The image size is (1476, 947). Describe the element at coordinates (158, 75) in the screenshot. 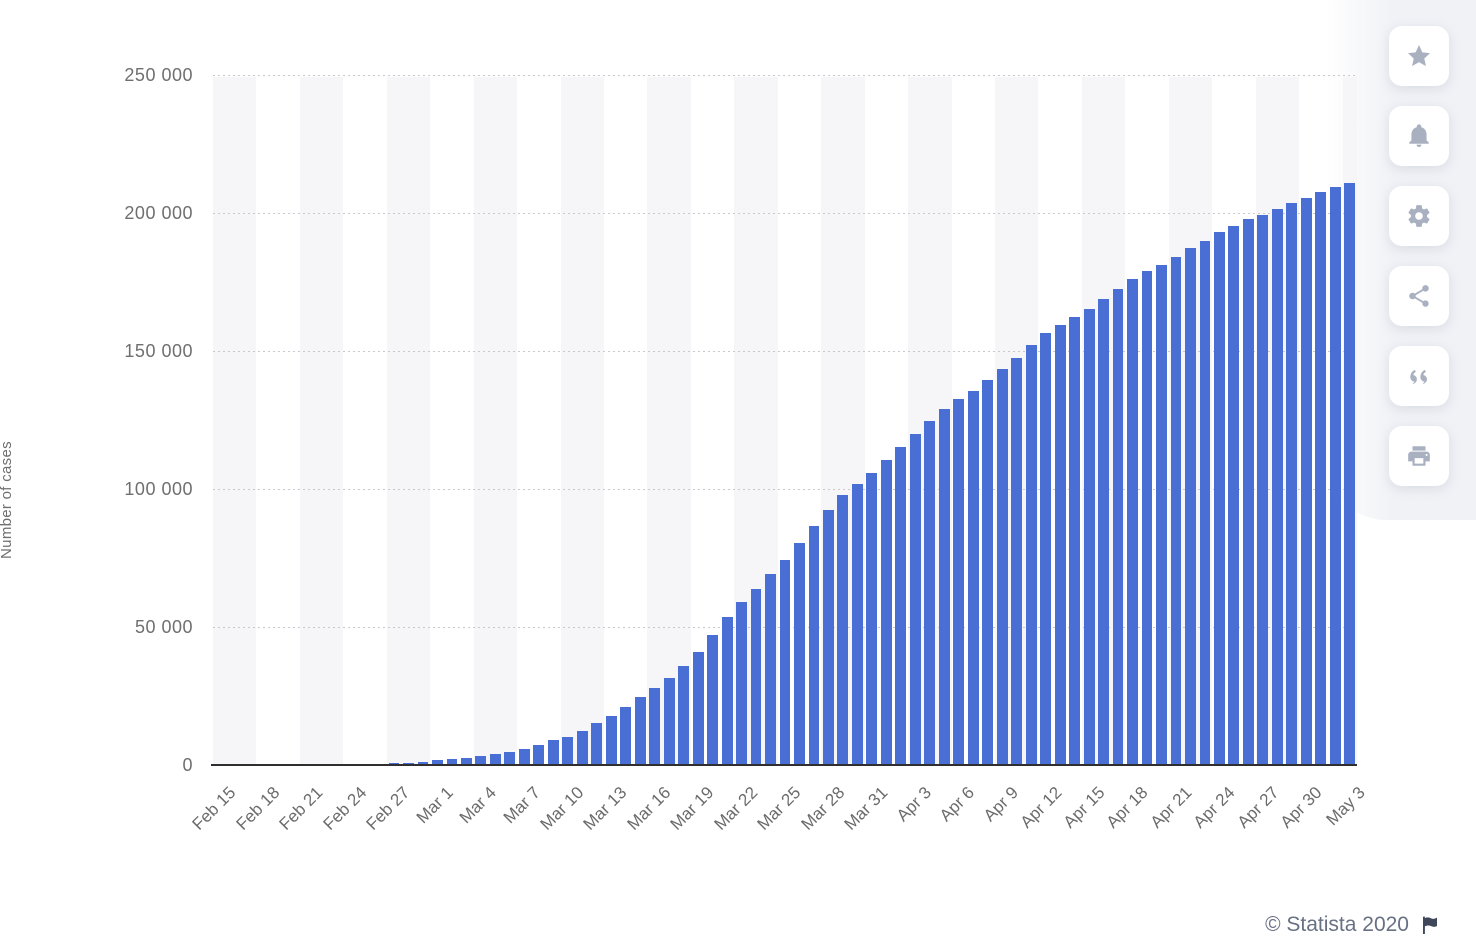

I see `y-tick-label: 250 000` at that location.